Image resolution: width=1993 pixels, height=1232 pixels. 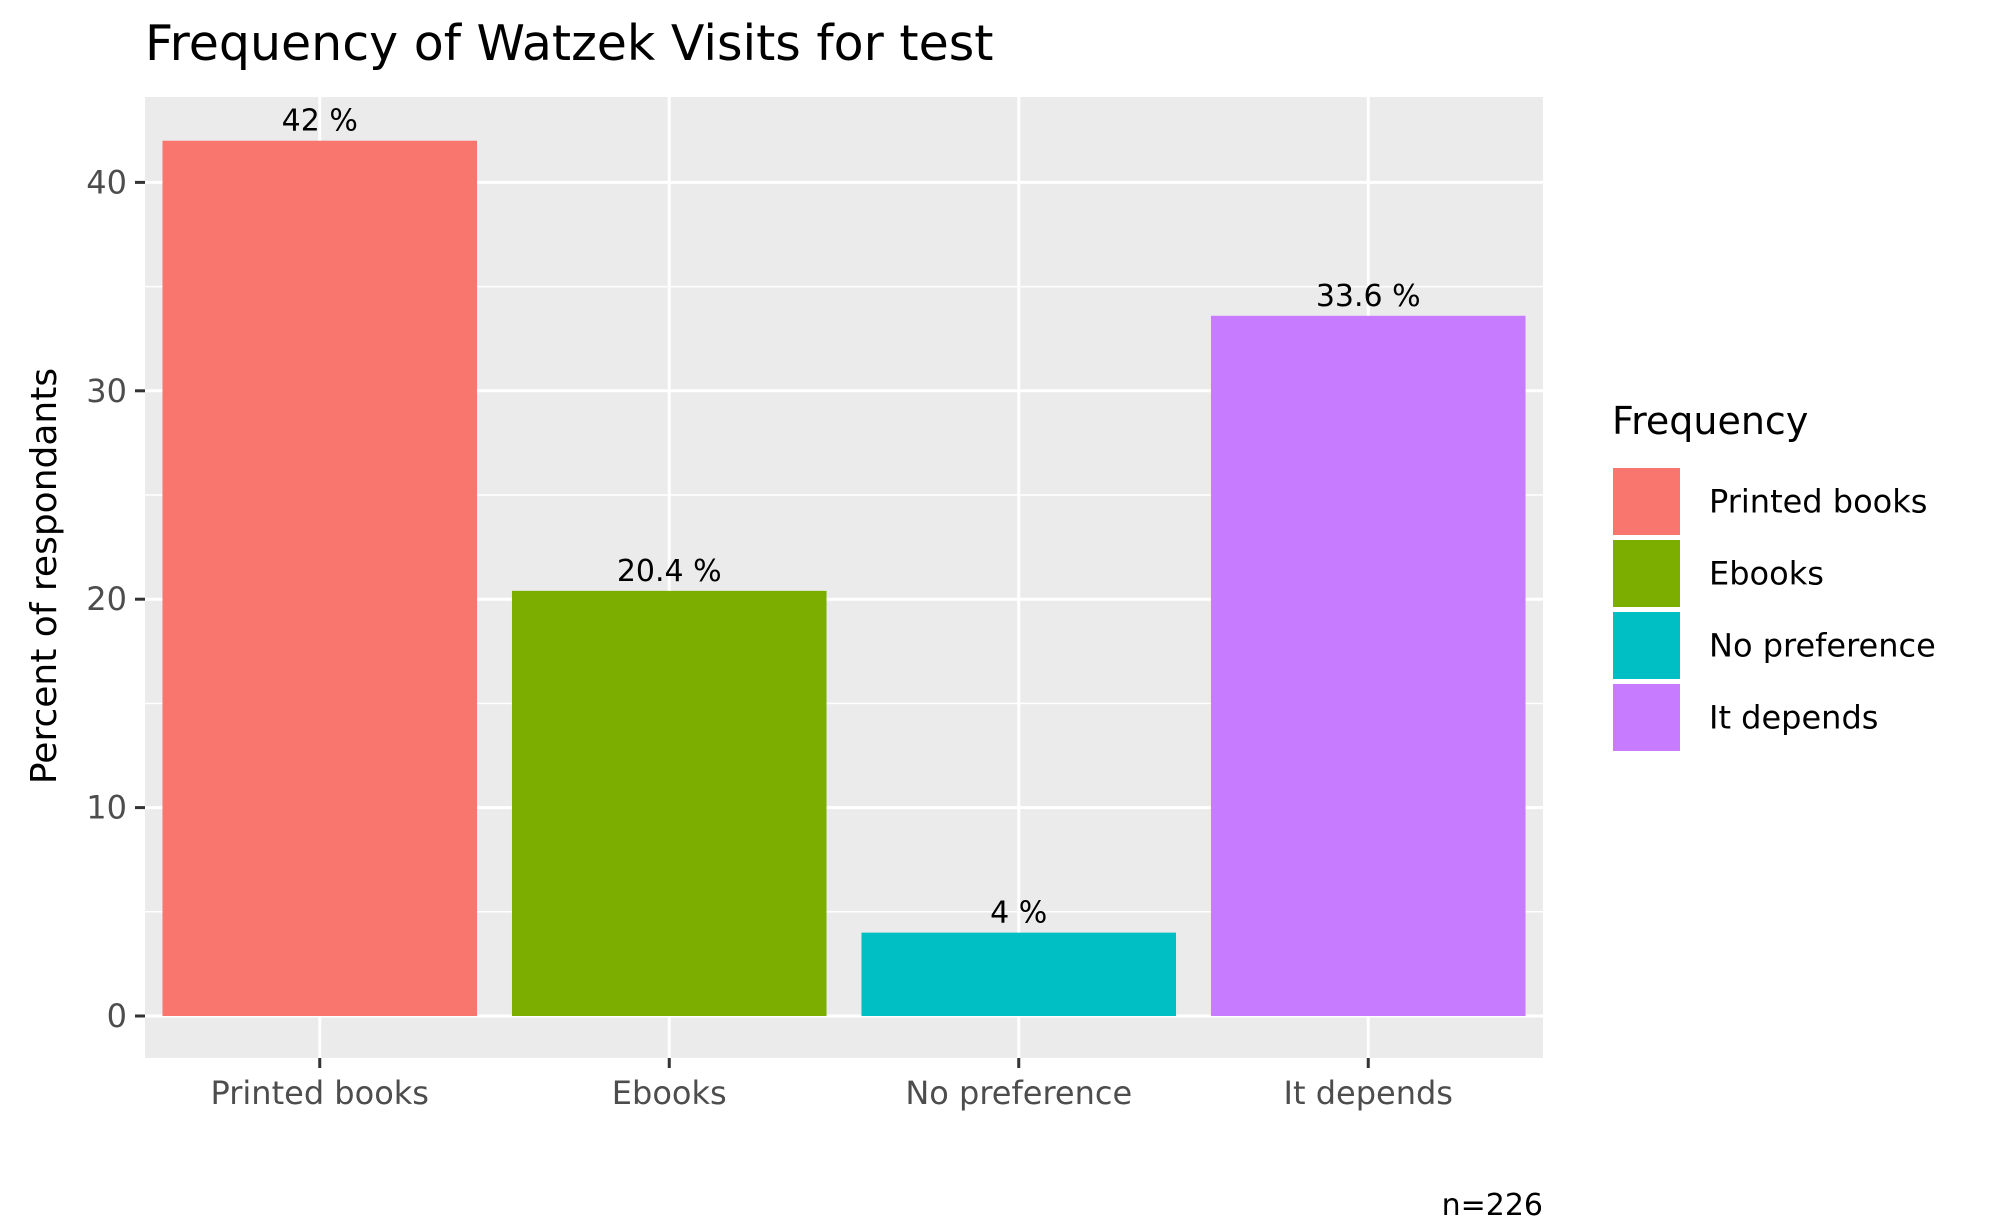 I want to click on legend-label: Printed books, so click(x=1818, y=502).